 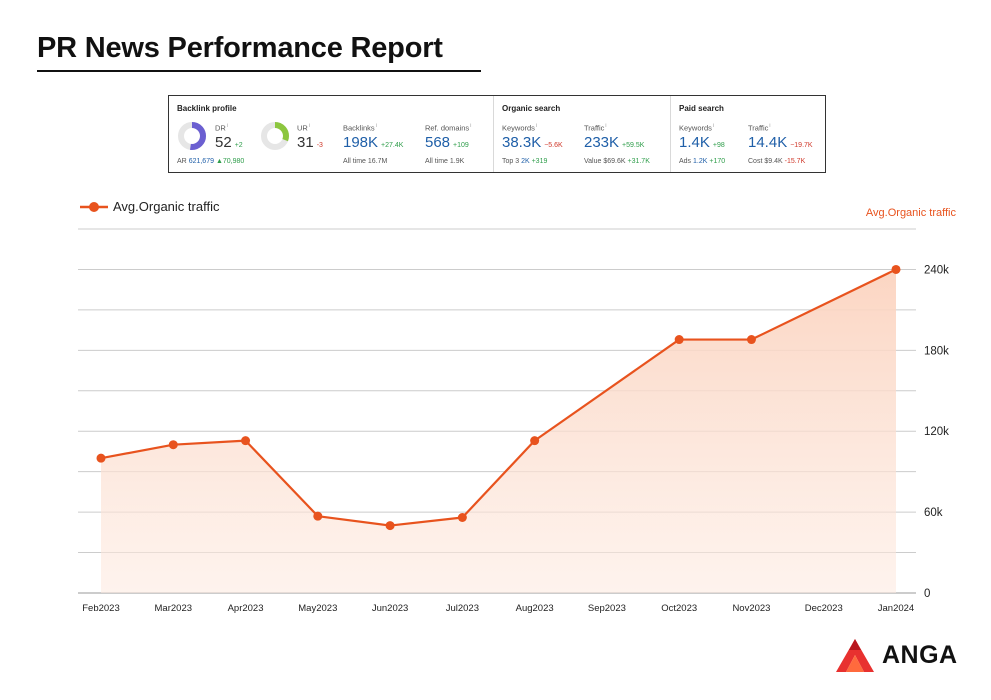 I want to click on y-axis-labels: 0 60k 120k 180k 240k, so click(x=936, y=432).